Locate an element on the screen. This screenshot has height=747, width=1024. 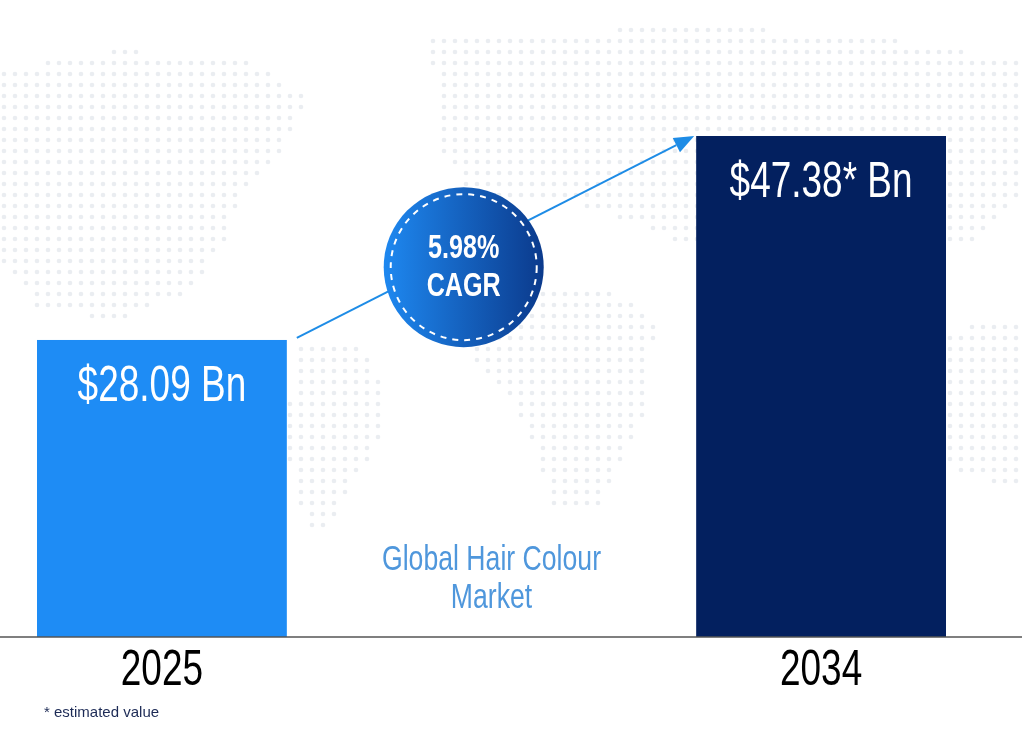
annotation: 5.98% CAGR is located at coordinates (463, 265).